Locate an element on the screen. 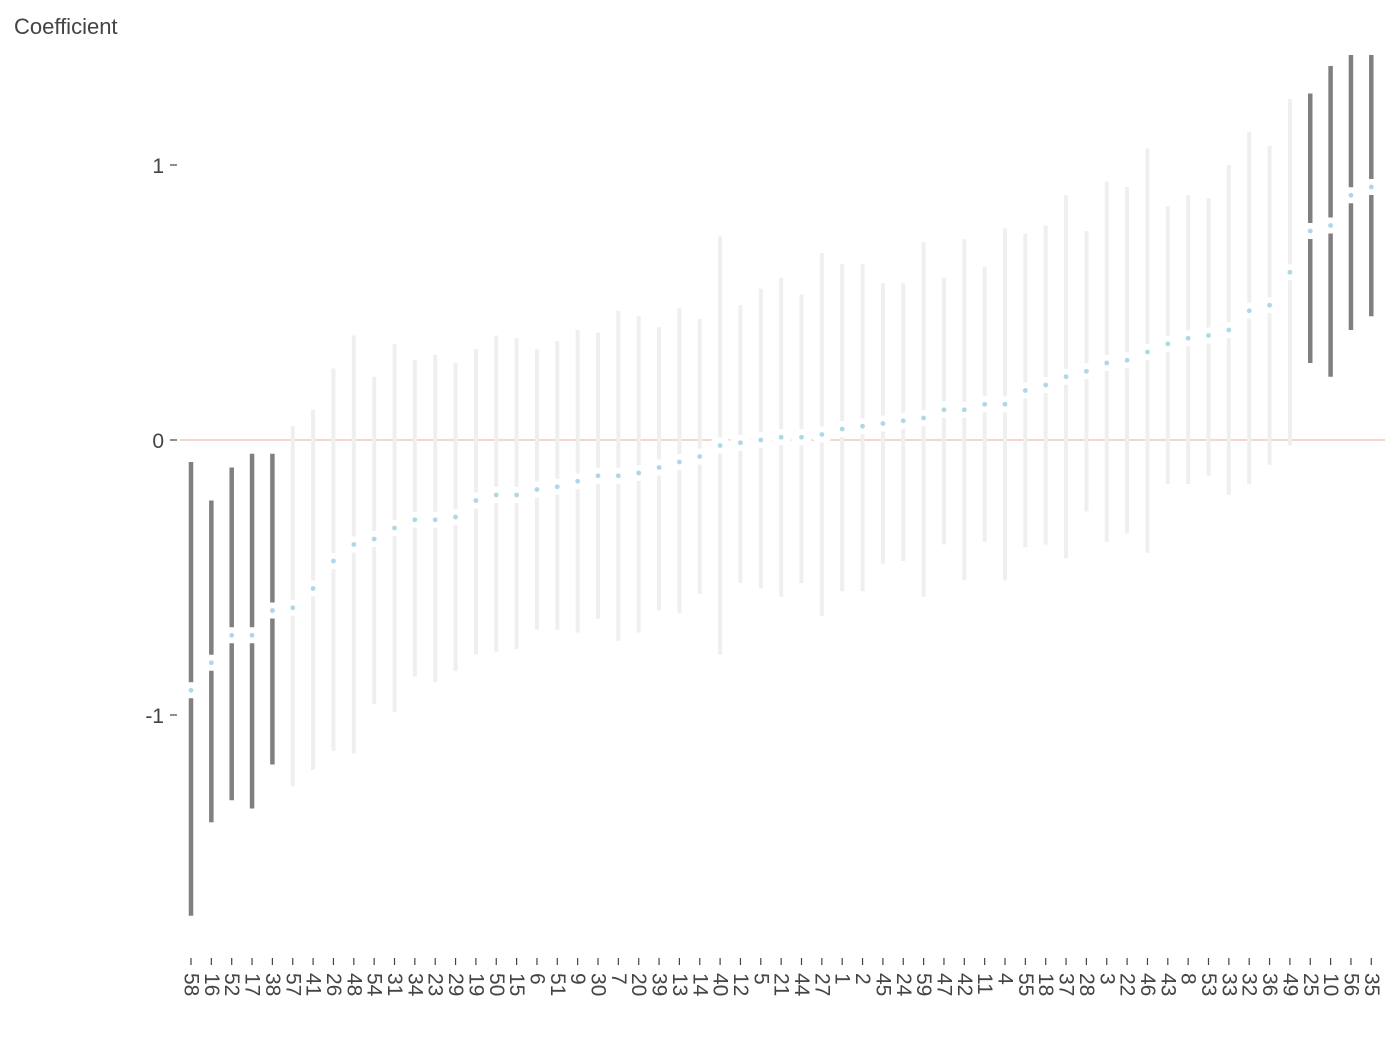 The width and height of the screenshot is (1400, 1050). y-axis: -1 0 1 is located at coordinates (161, 441).